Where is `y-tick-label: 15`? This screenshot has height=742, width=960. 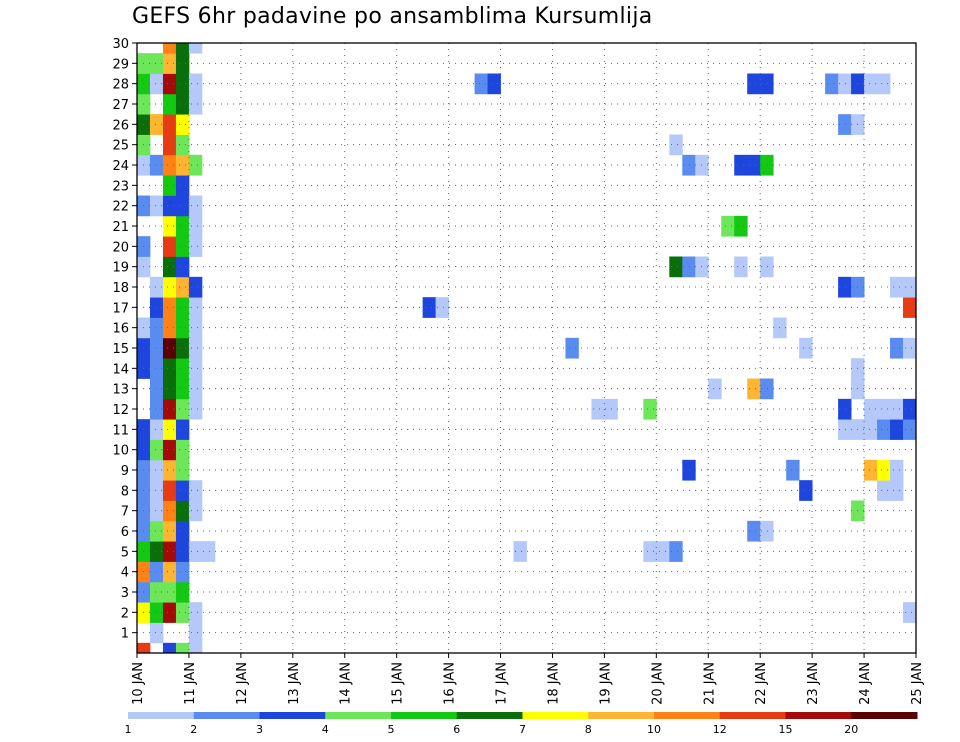
y-tick-label: 15 is located at coordinates (120, 349).